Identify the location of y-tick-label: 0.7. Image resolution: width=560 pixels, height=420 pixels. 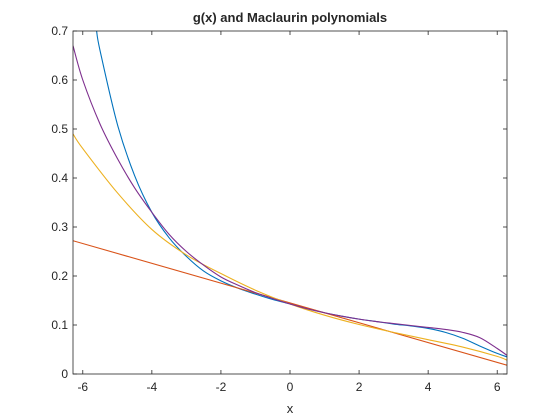
(59, 31).